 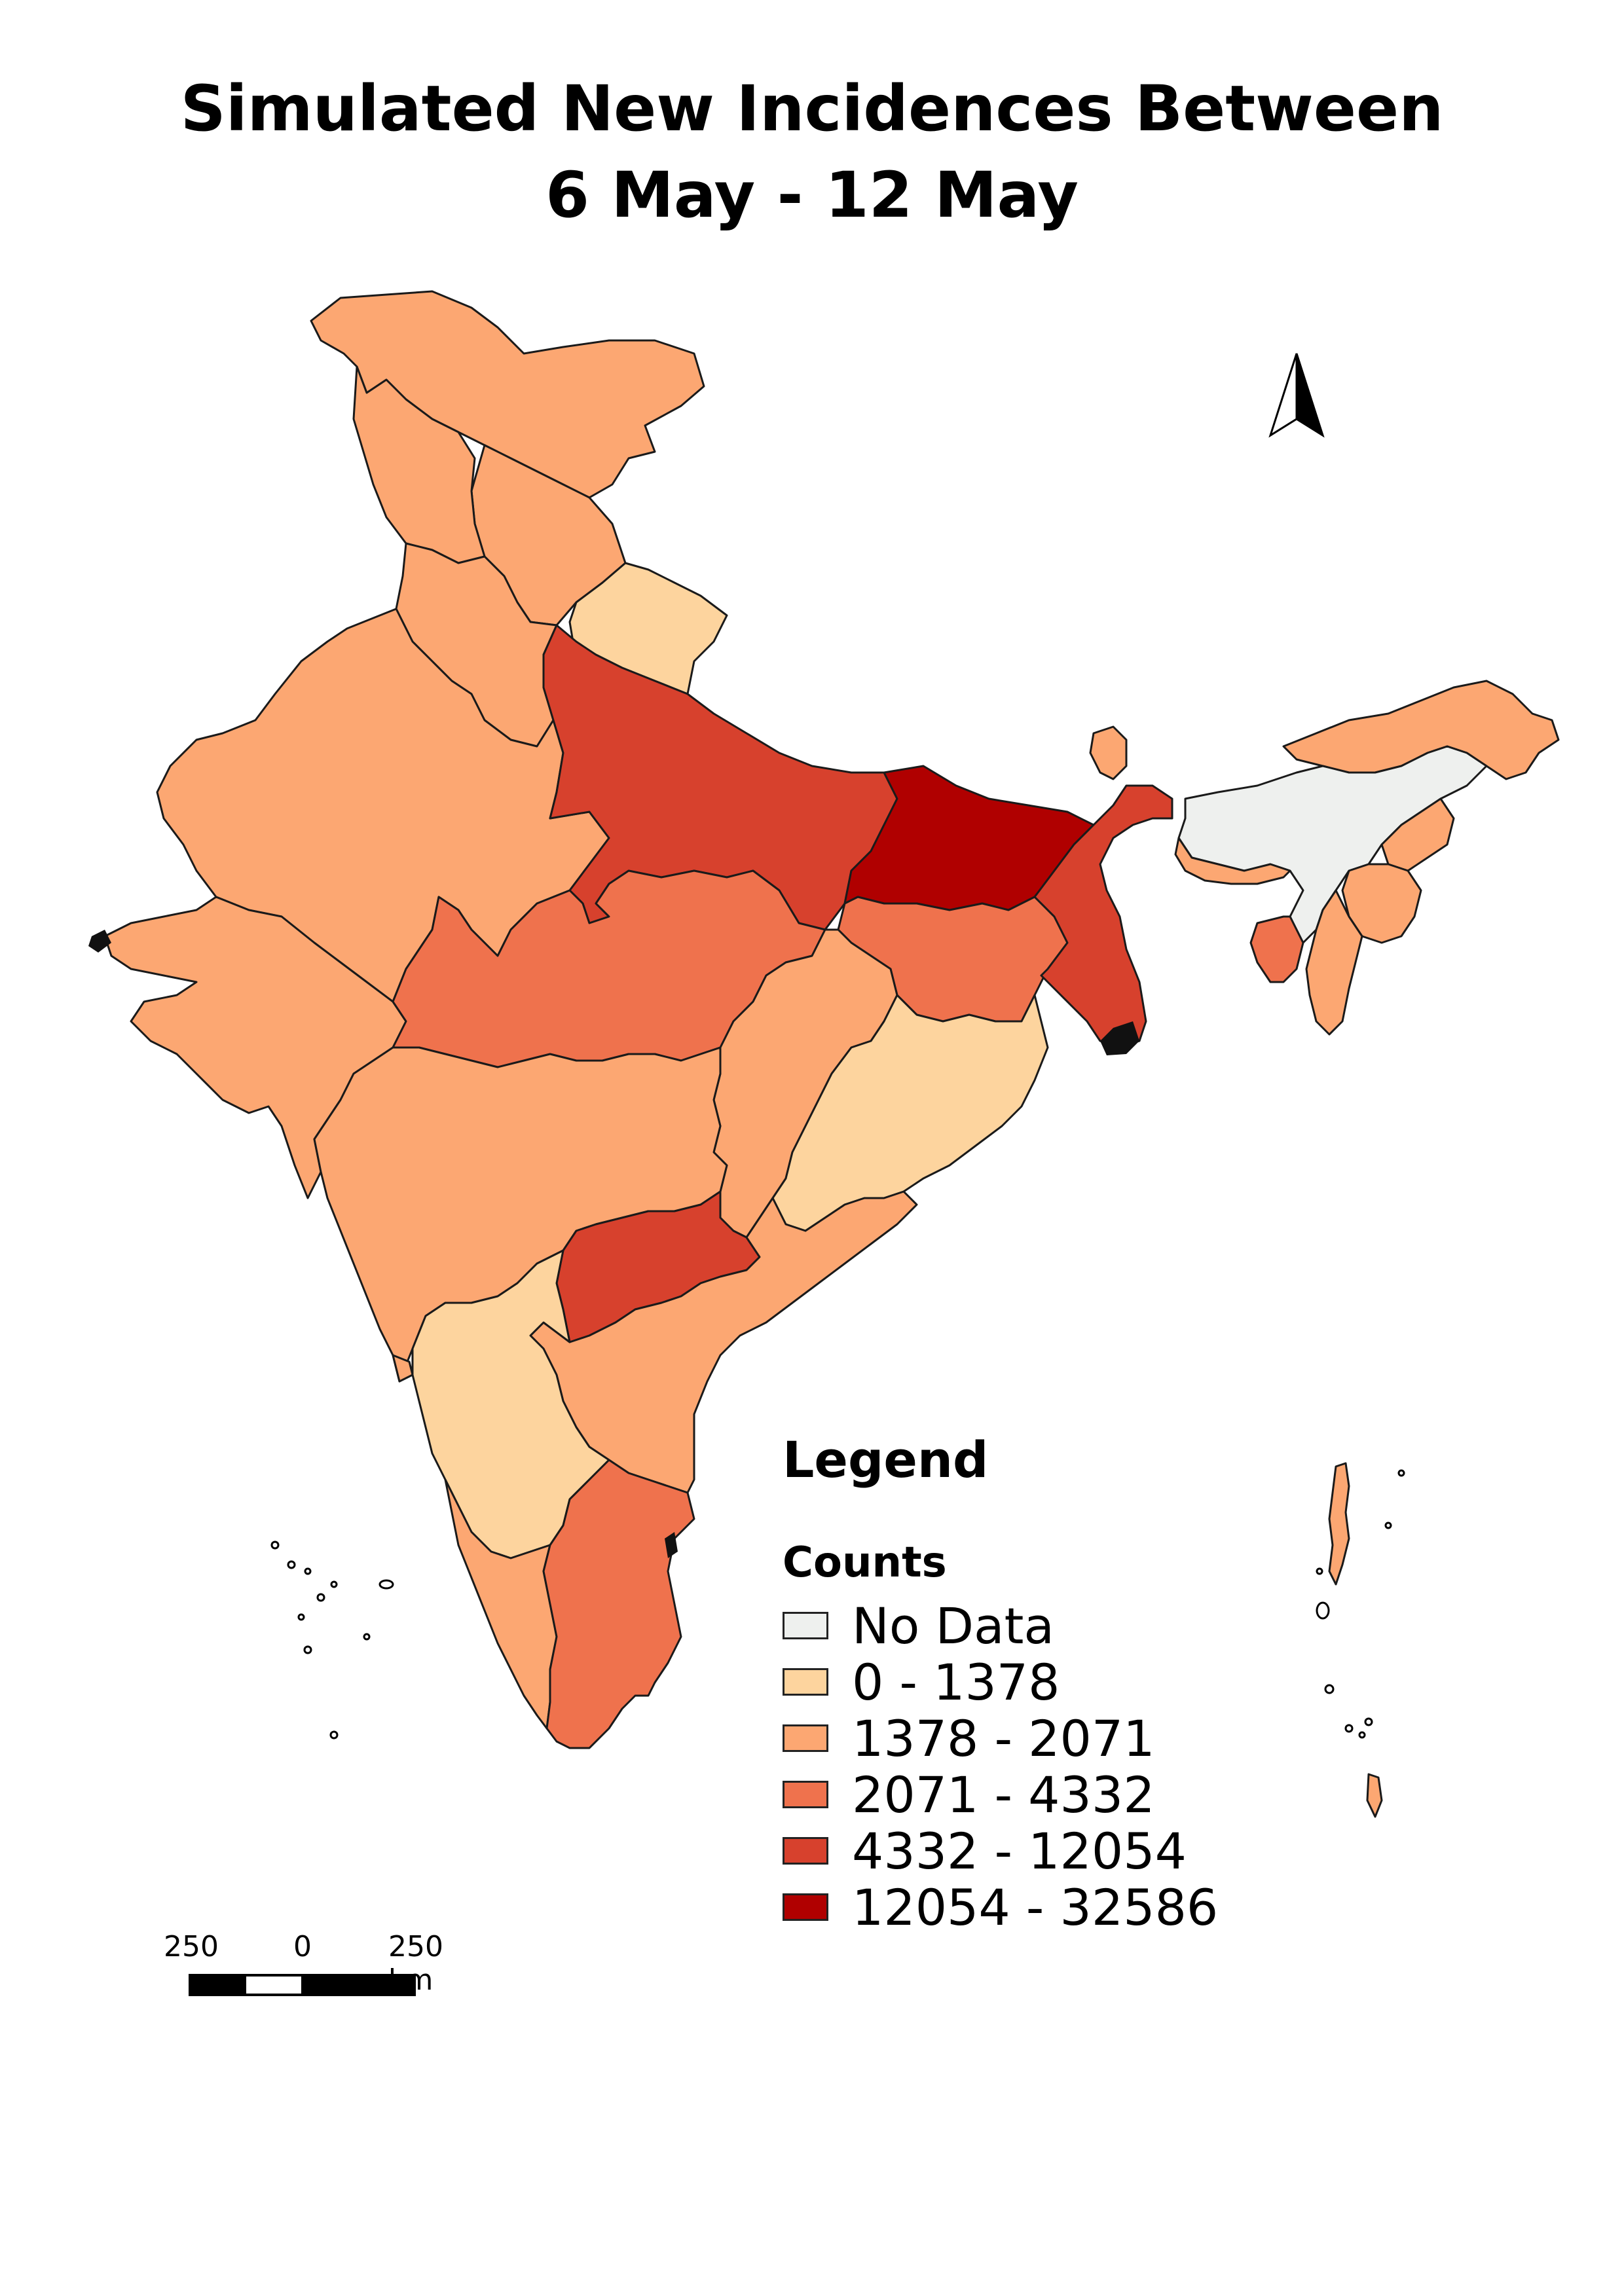 I want to click on legend-item-class-3: 2071 - 4332, so click(x=1000, y=1794).